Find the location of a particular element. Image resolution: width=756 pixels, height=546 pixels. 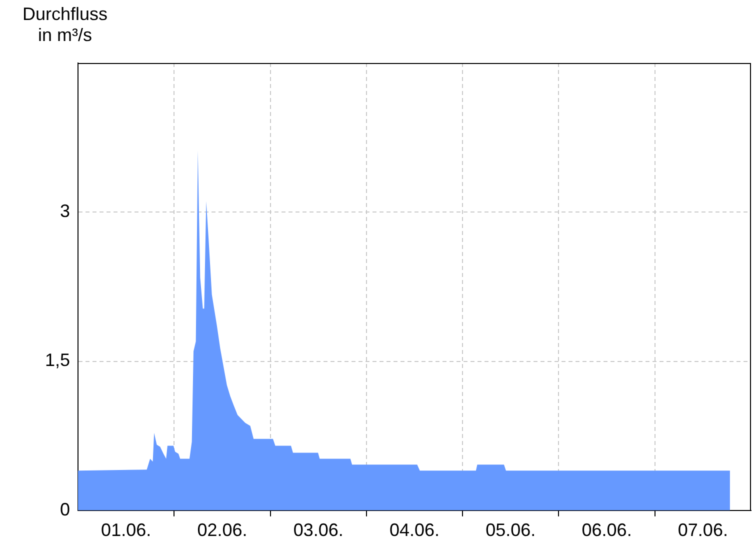

x-tick-label: 07.06. is located at coordinates (703, 530).